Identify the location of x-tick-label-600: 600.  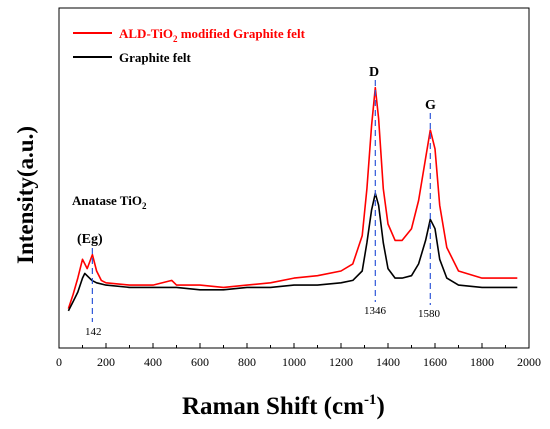
(200, 362).